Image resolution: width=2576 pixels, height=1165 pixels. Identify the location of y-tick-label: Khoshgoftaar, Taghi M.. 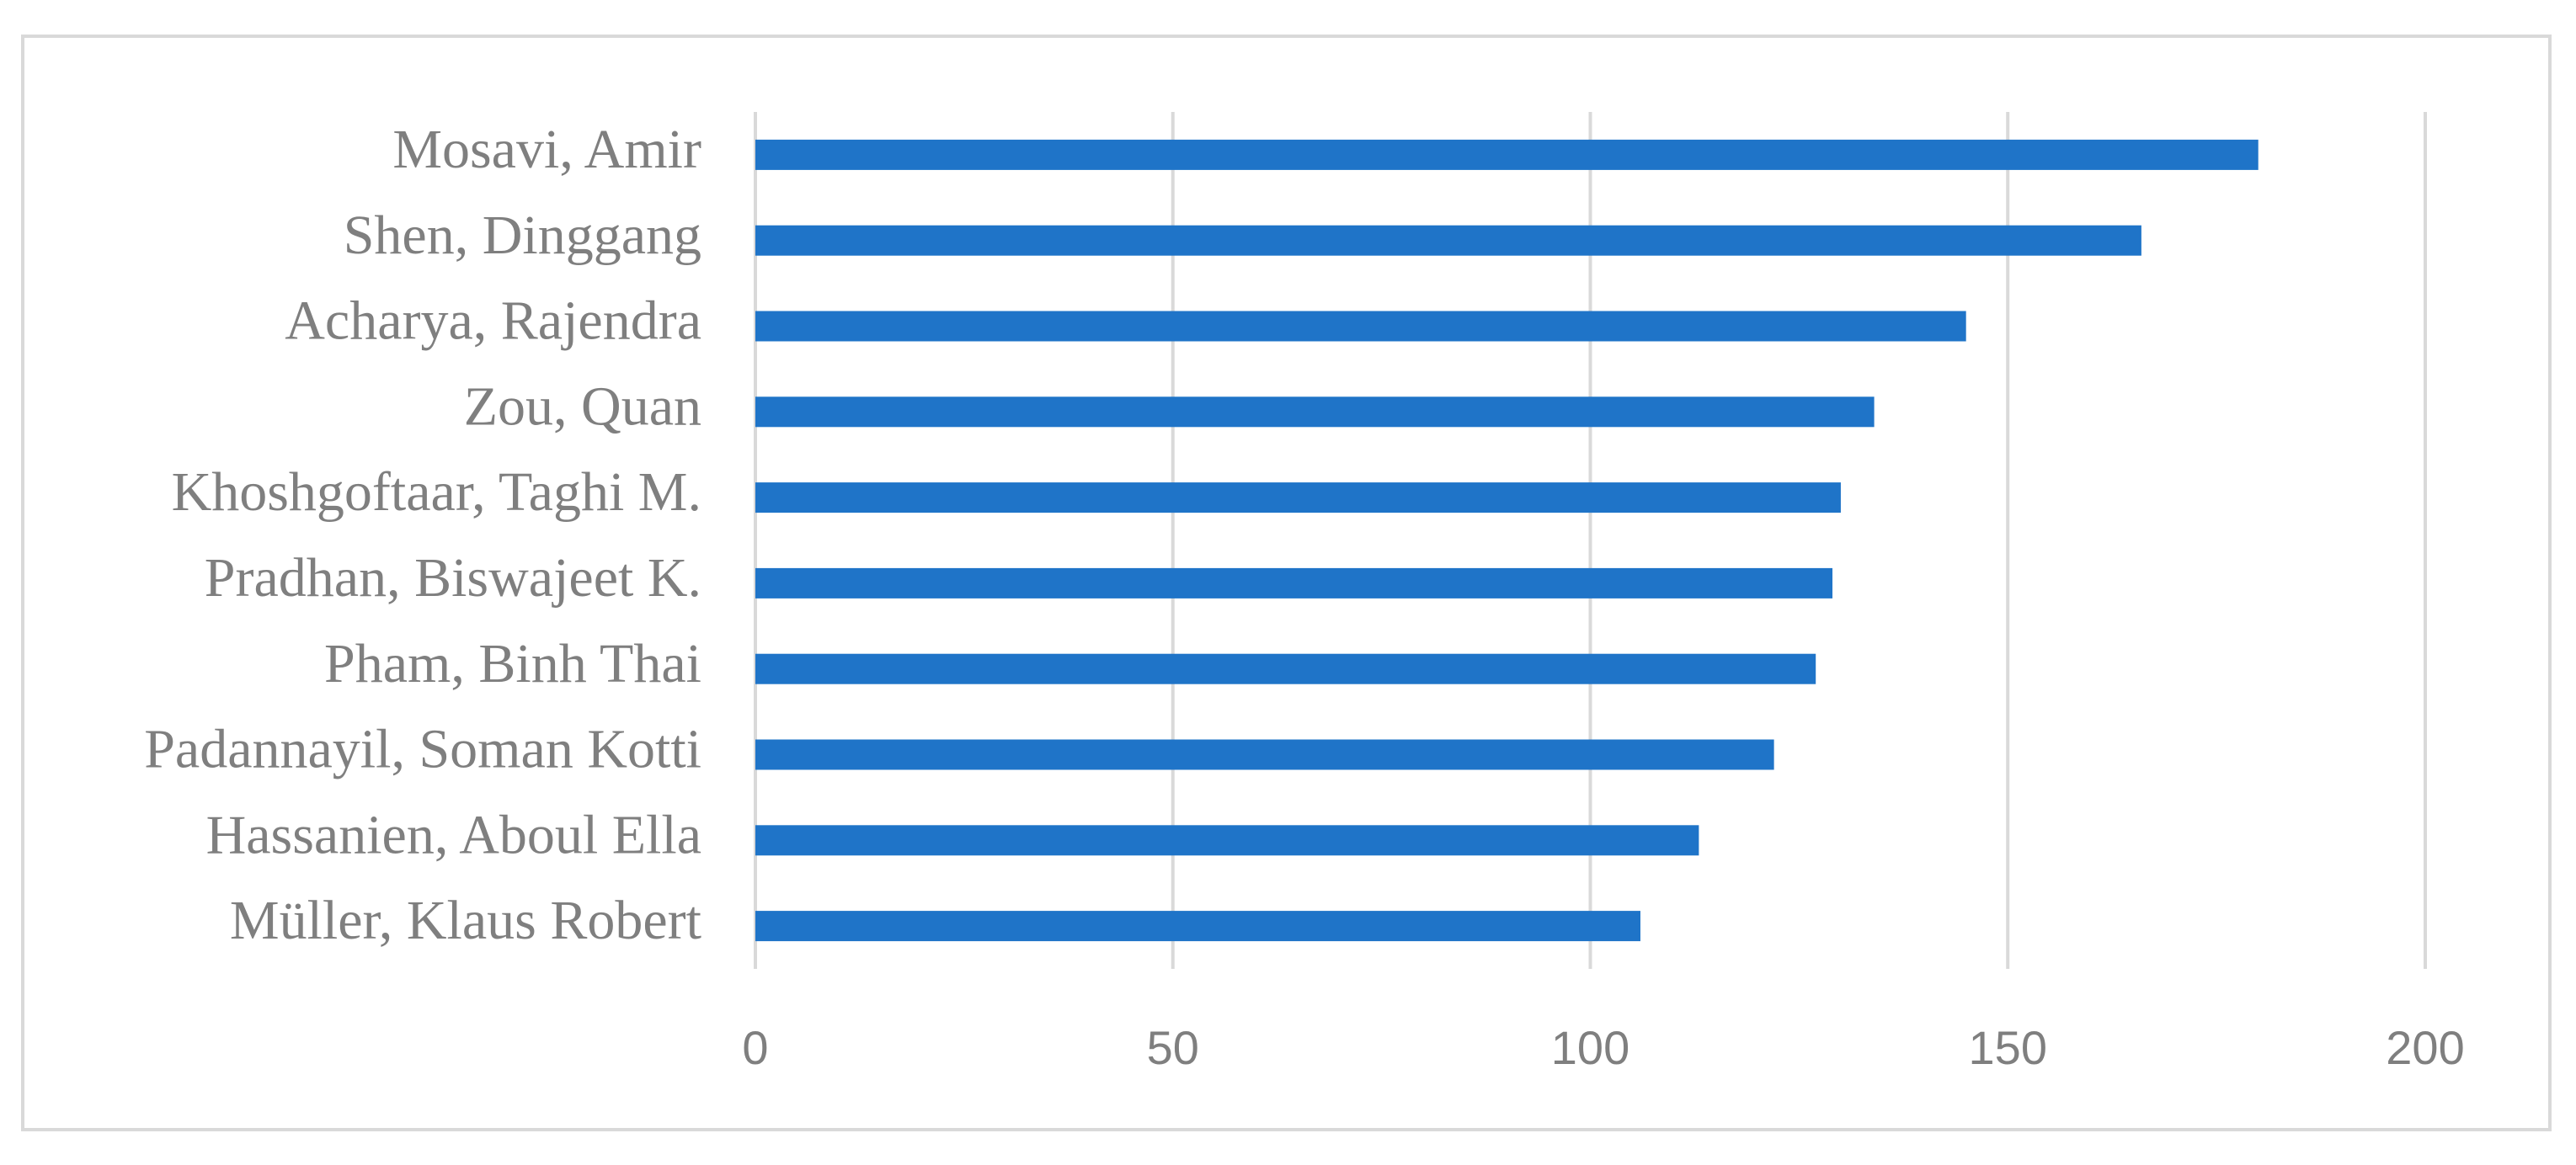
(436, 492).